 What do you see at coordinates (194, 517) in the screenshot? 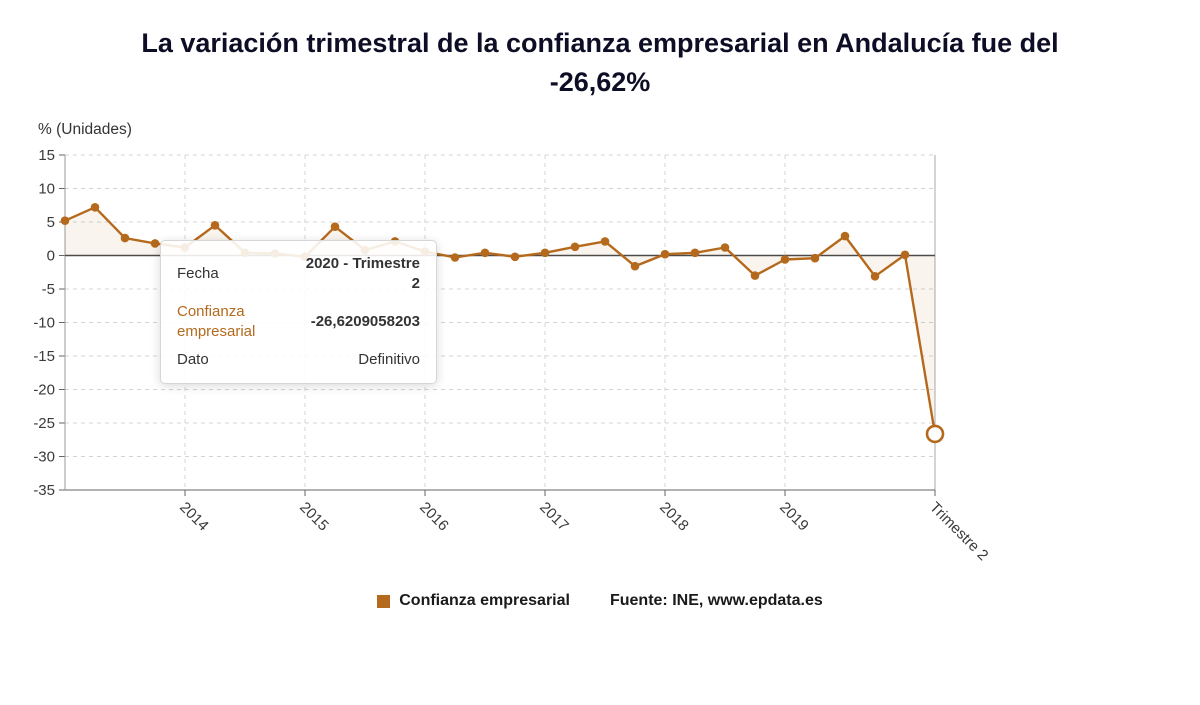
I see `x-tick-label: 2014` at bounding box center [194, 517].